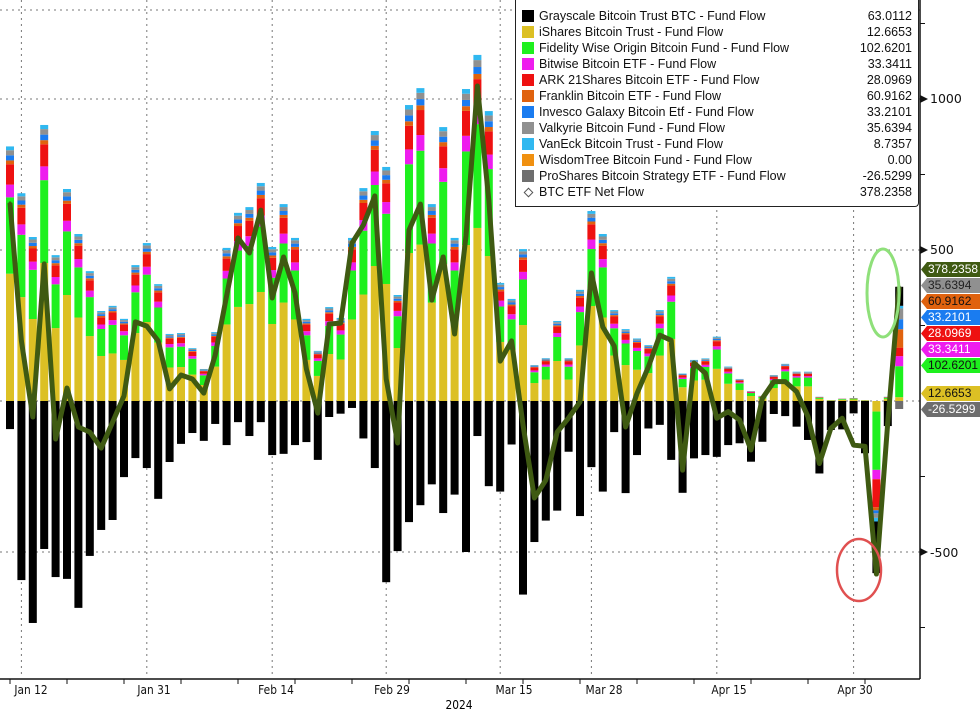 This screenshot has height=714, width=980. I want to click on legend-swatch, so click(528, 48).